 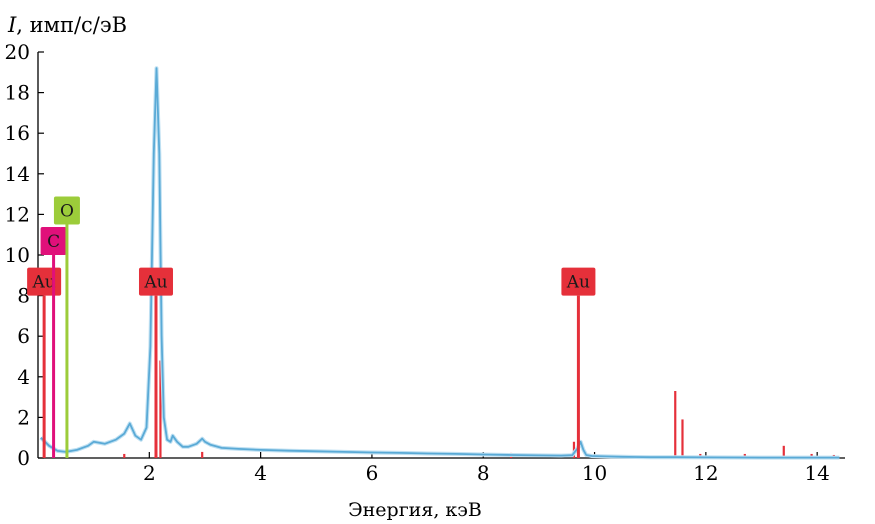 I want to click on element-label: C, so click(x=53, y=242).